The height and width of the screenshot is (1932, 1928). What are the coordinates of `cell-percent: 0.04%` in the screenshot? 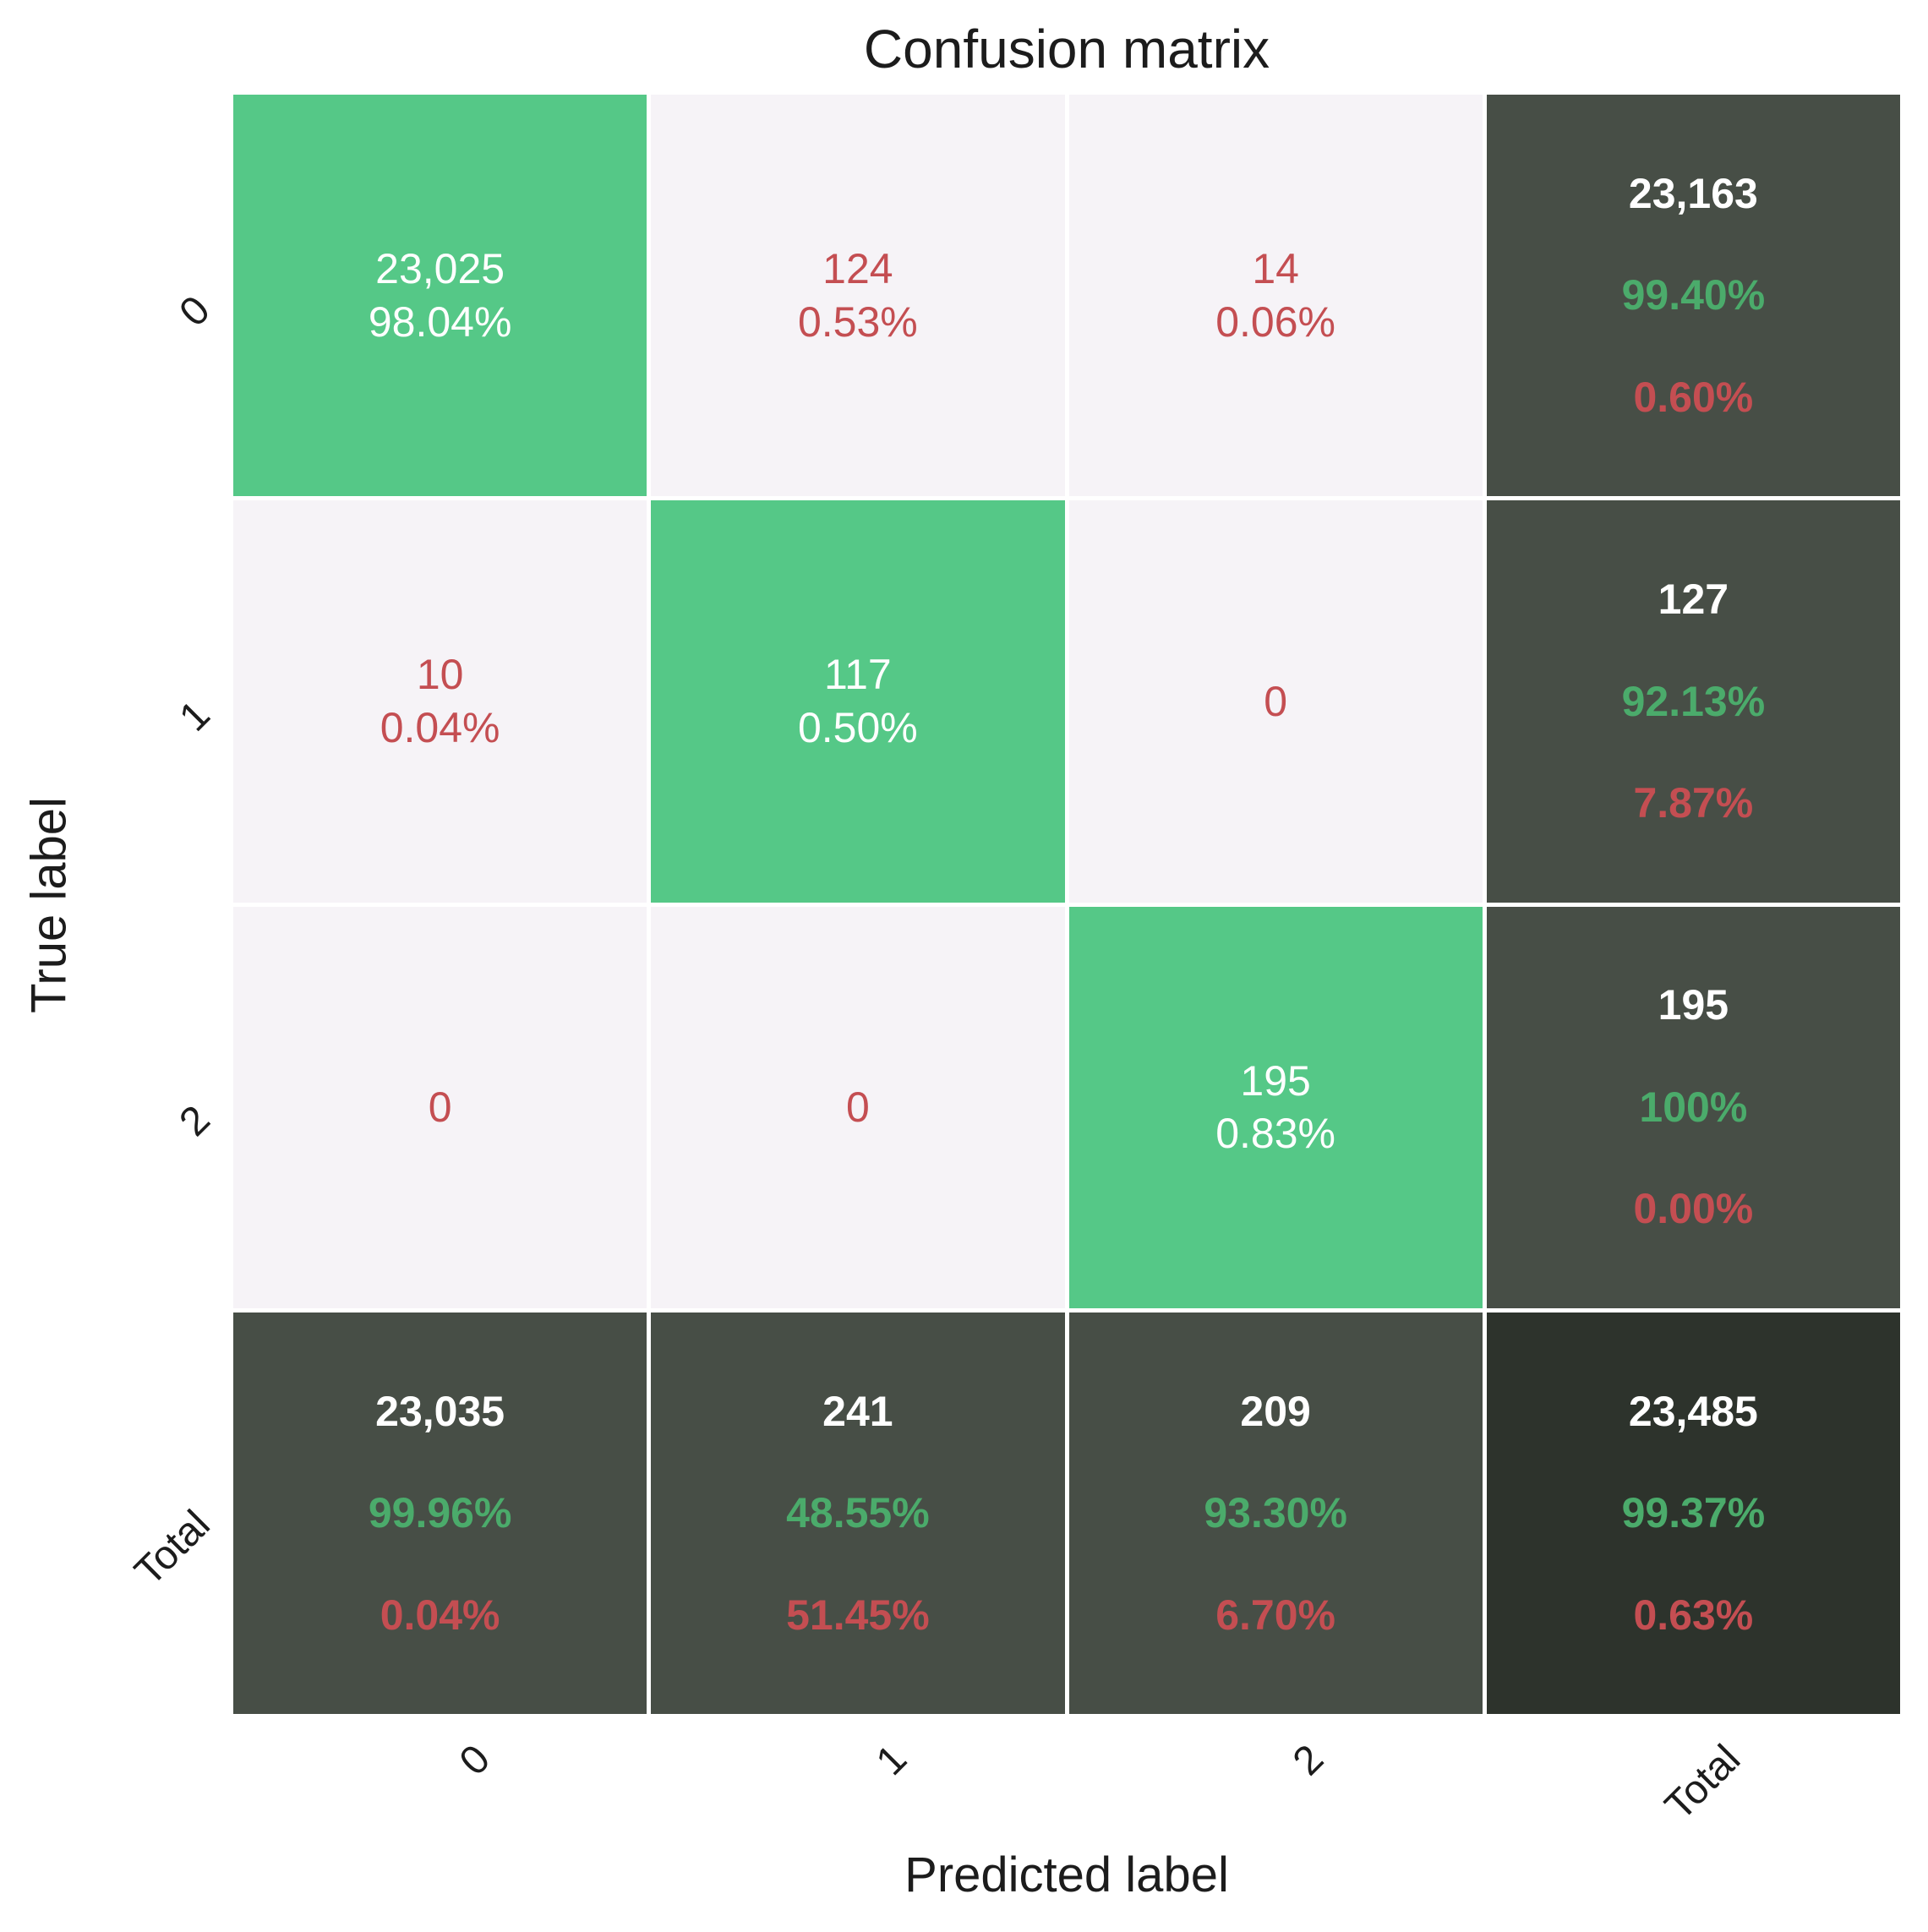 It's located at (440, 727).